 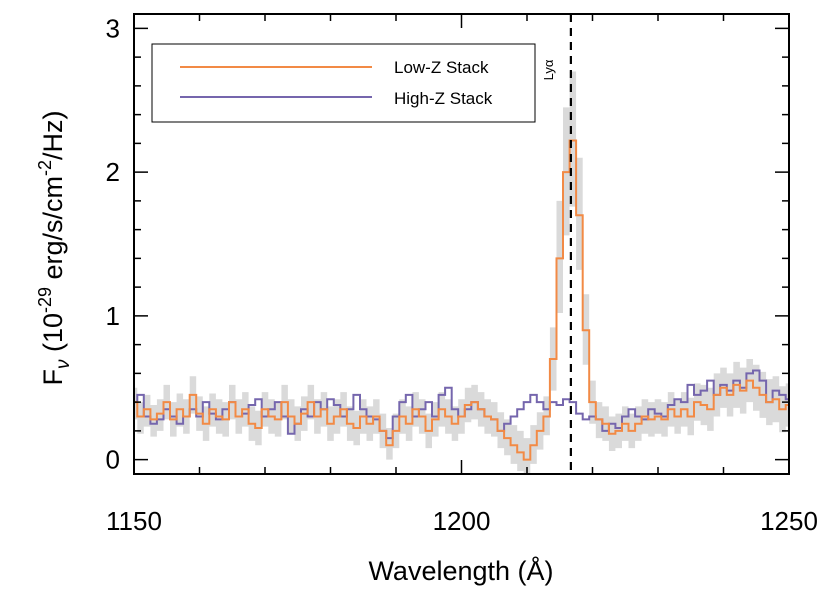 What do you see at coordinates (113, 316) in the screenshot?
I see `y-tick-label: 1` at bounding box center [113, 316].